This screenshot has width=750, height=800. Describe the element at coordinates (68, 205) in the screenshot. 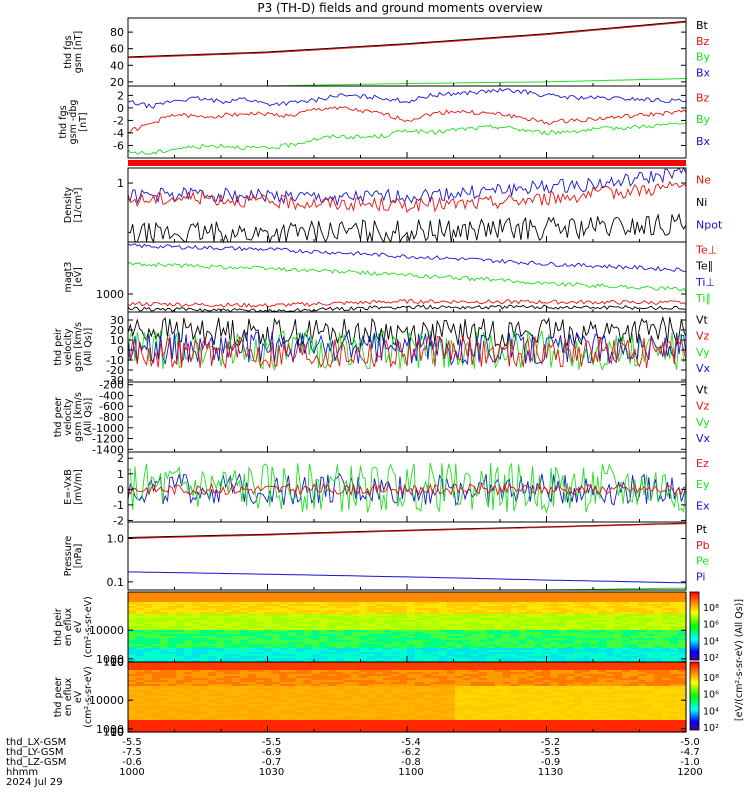

I see `y-axis-label: Density` at that location.